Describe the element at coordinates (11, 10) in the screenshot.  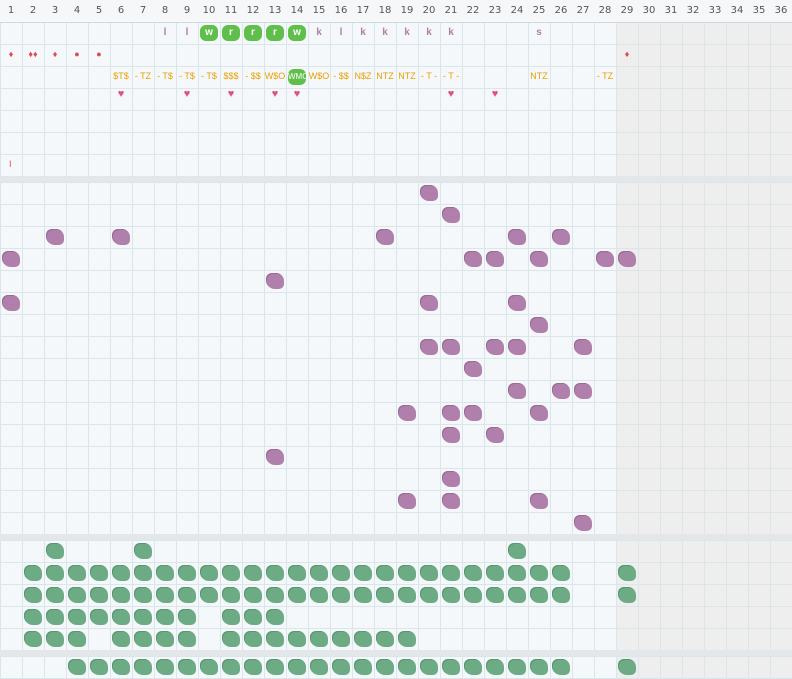
I see `column-number: 1` at that location.